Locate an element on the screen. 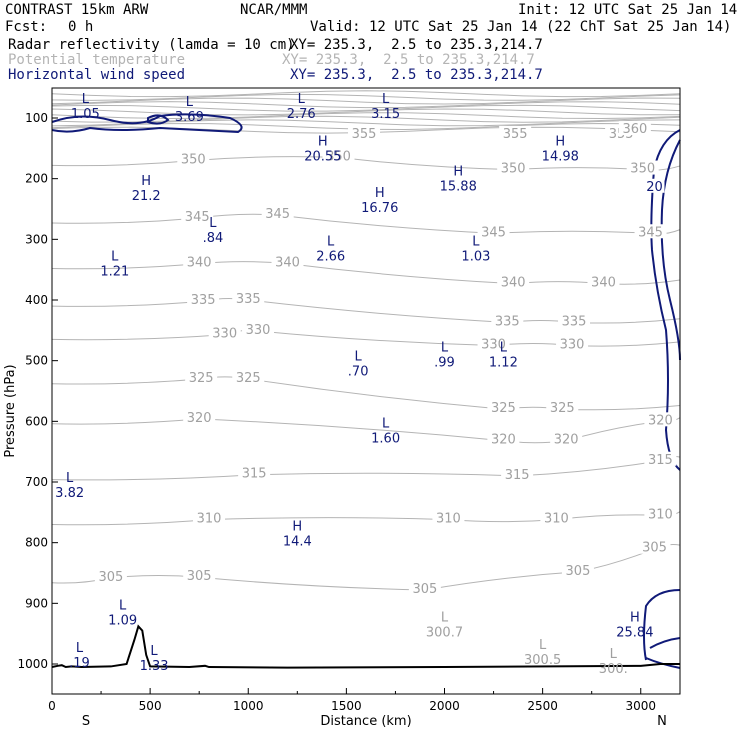 This screenshot has height=740, width=740. theta-label: 355 is located at coordinates (364, 134).